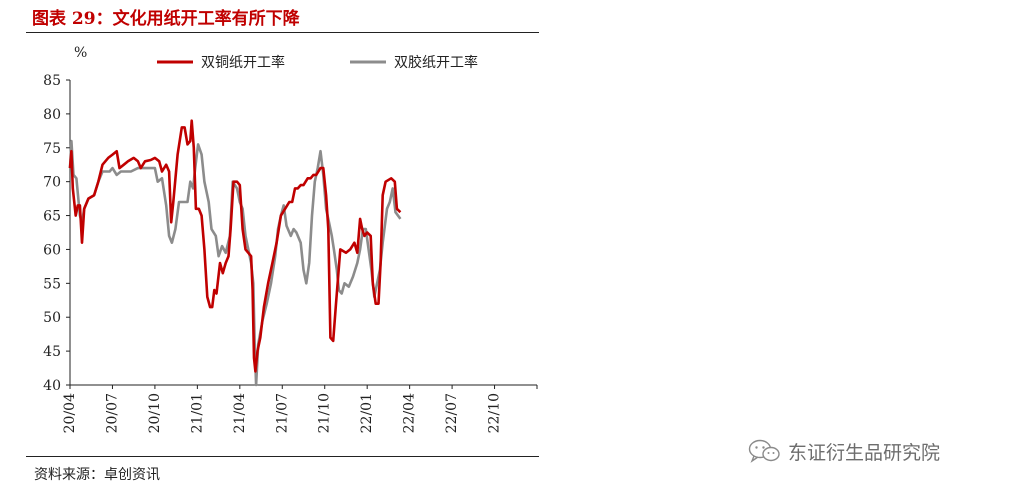 The width and height of the screenshot is (1027, 495). Describe the element at coordinates (282, 32) in the screenshot. I see `title-divider` at that location.